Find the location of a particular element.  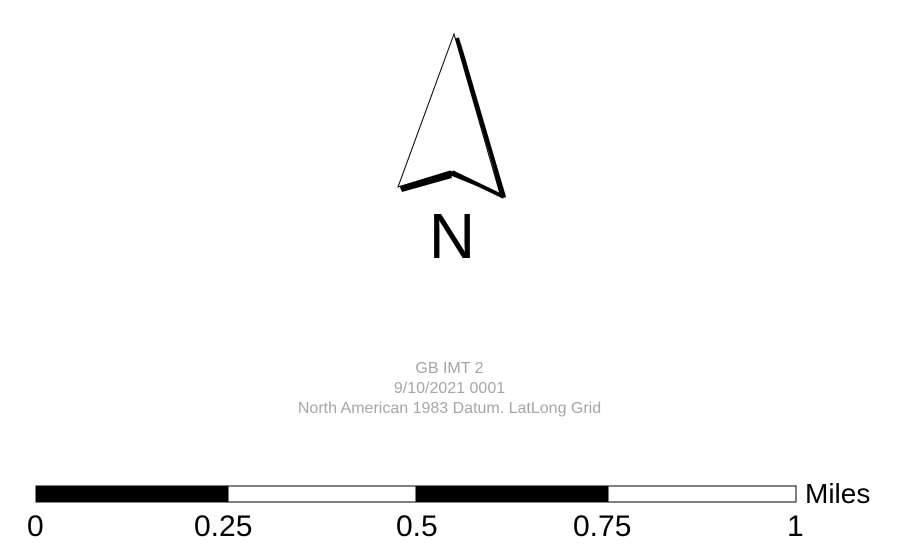

north-arrow-icon: N is located at coordinates (451, 152).